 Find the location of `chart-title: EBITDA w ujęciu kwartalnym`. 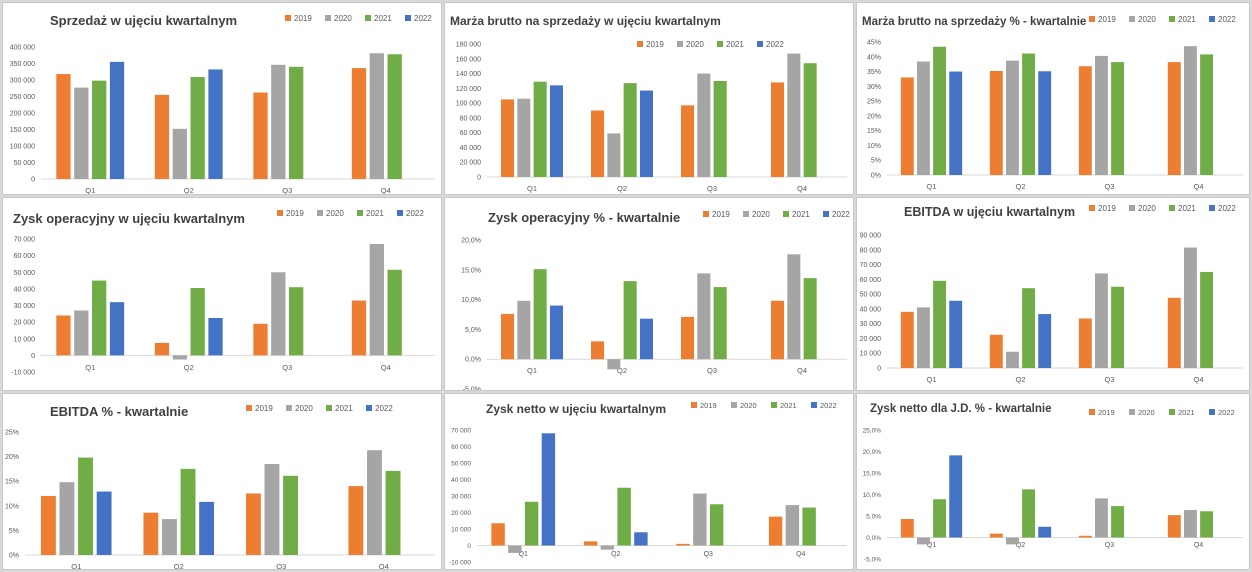

chart-title: EBITDA w ujęciu kwartalnym is located at coordinates (989, 212).